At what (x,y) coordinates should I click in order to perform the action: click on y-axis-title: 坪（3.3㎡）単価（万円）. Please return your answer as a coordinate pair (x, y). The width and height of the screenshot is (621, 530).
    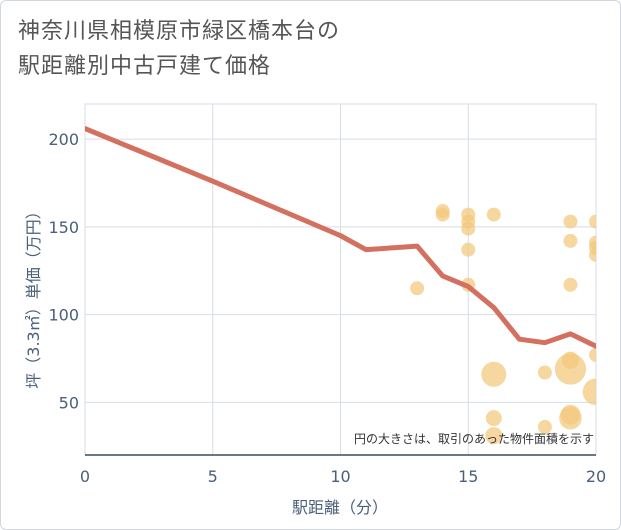
    Looking at the image, I should click on (33, 295).